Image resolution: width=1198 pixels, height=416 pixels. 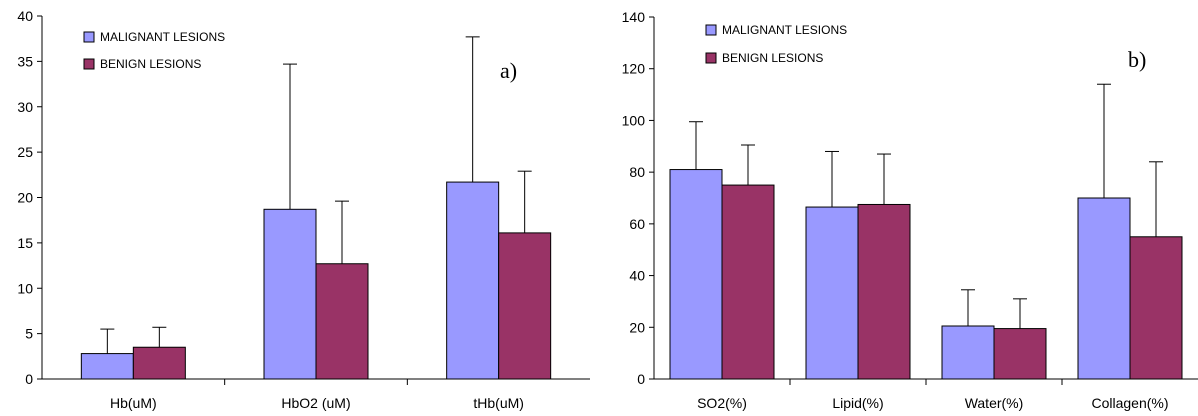 I want to click on panel-label: b), so click(x=1137, y=59).